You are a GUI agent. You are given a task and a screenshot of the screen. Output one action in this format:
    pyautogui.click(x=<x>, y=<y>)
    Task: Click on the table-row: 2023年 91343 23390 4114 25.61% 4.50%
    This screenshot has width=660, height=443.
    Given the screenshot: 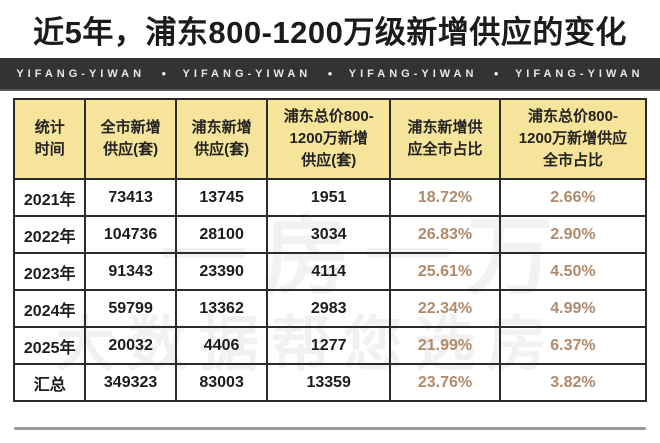 What is the action you would take?
    pyautogui.click(x=330, y=271)
    